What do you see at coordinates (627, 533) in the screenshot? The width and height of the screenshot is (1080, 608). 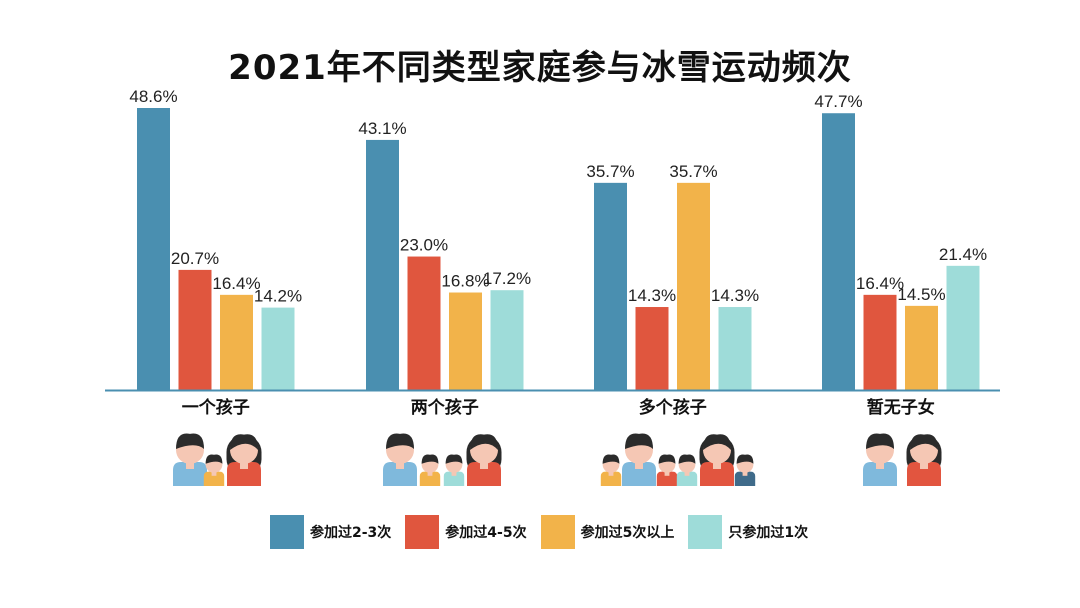 I see `legend-label: 参加过5次以上` at bounding box center [627, 533].